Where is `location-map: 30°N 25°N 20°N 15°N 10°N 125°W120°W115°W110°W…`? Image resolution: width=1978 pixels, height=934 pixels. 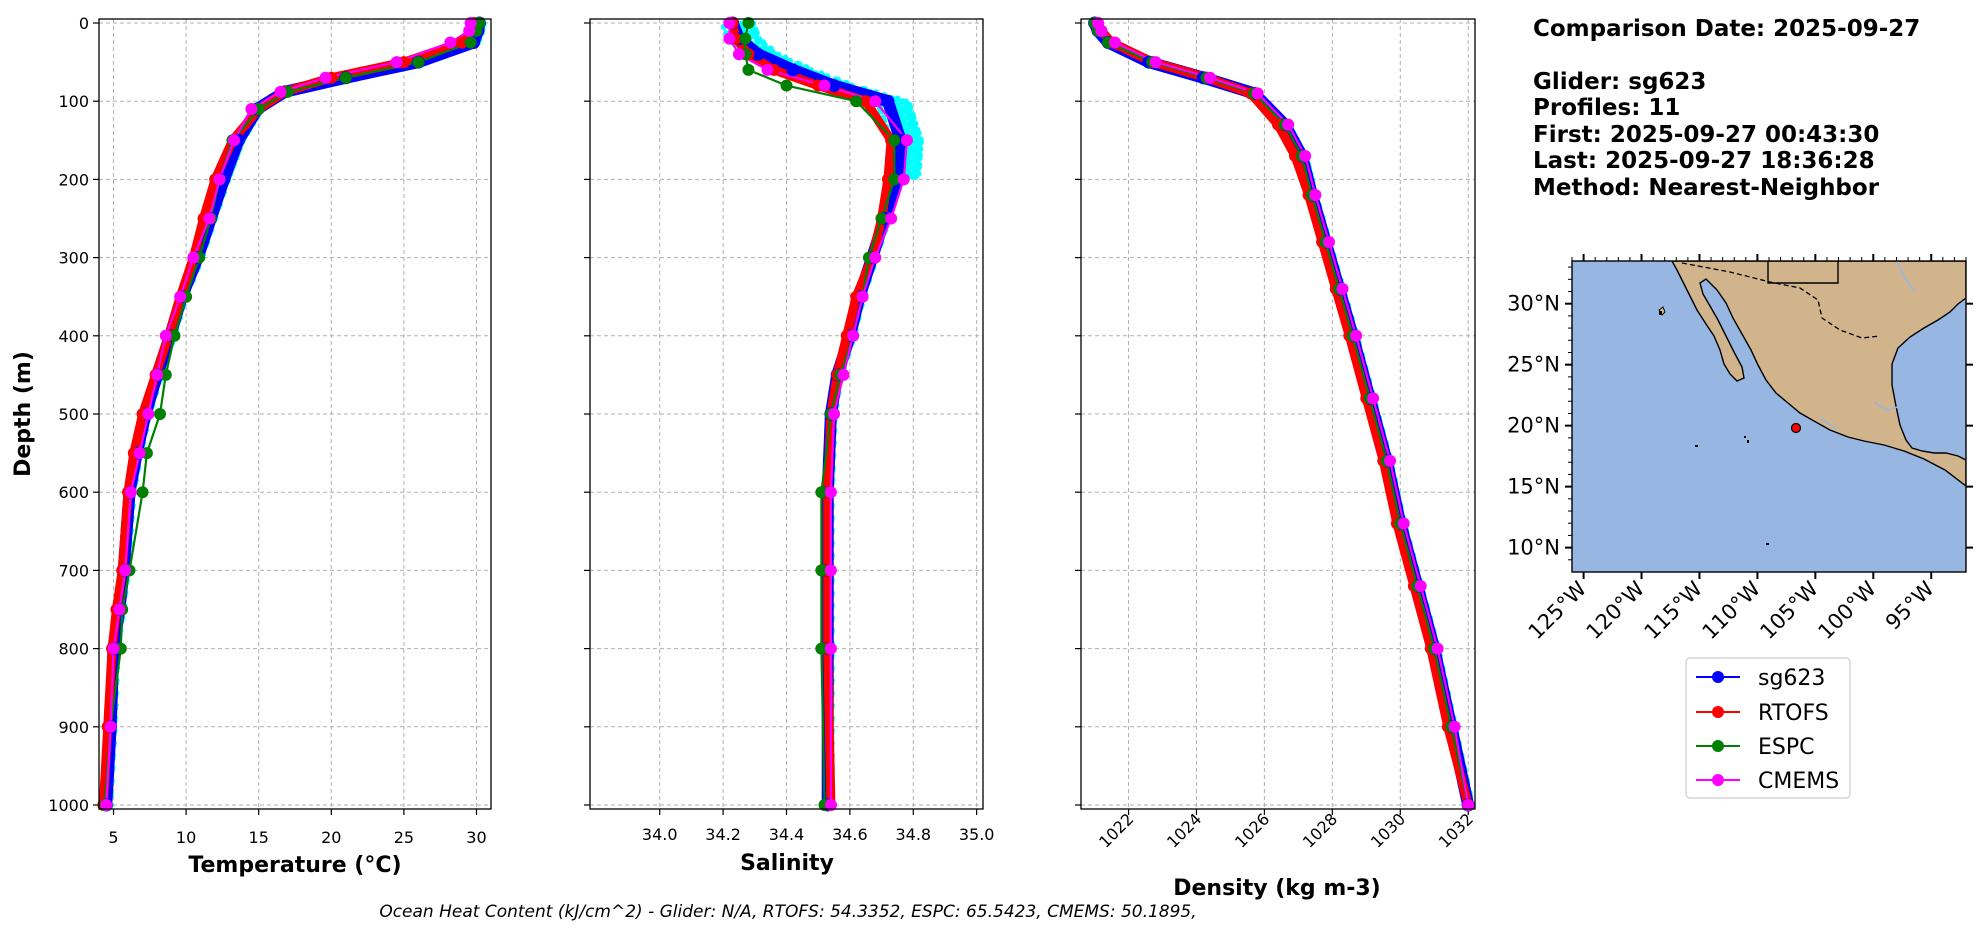
location-map: 30°N 25°N 20°N 15°N 10°N 125°W120°W115°W110°W… is located at coordinates (1740, 449).